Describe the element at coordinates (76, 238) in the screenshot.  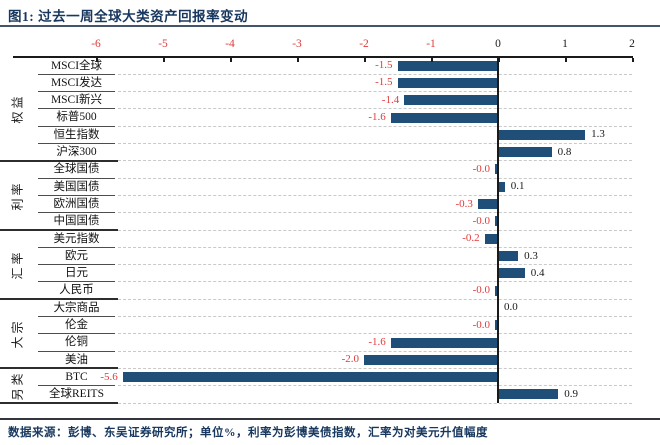
I see `category-label: 美元指数` at that location.